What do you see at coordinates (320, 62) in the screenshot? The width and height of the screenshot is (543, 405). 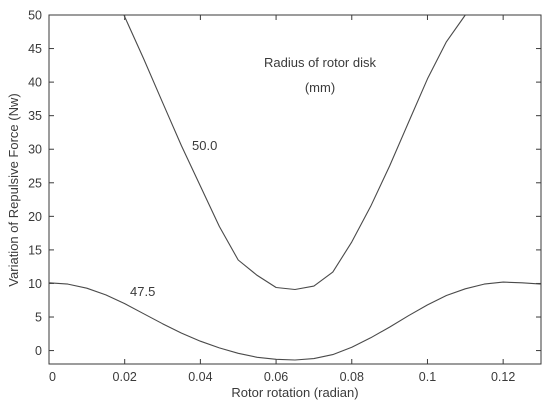 I see `annotation-title-line1: Radius of rotor disk` at bounding box center [320, 62].